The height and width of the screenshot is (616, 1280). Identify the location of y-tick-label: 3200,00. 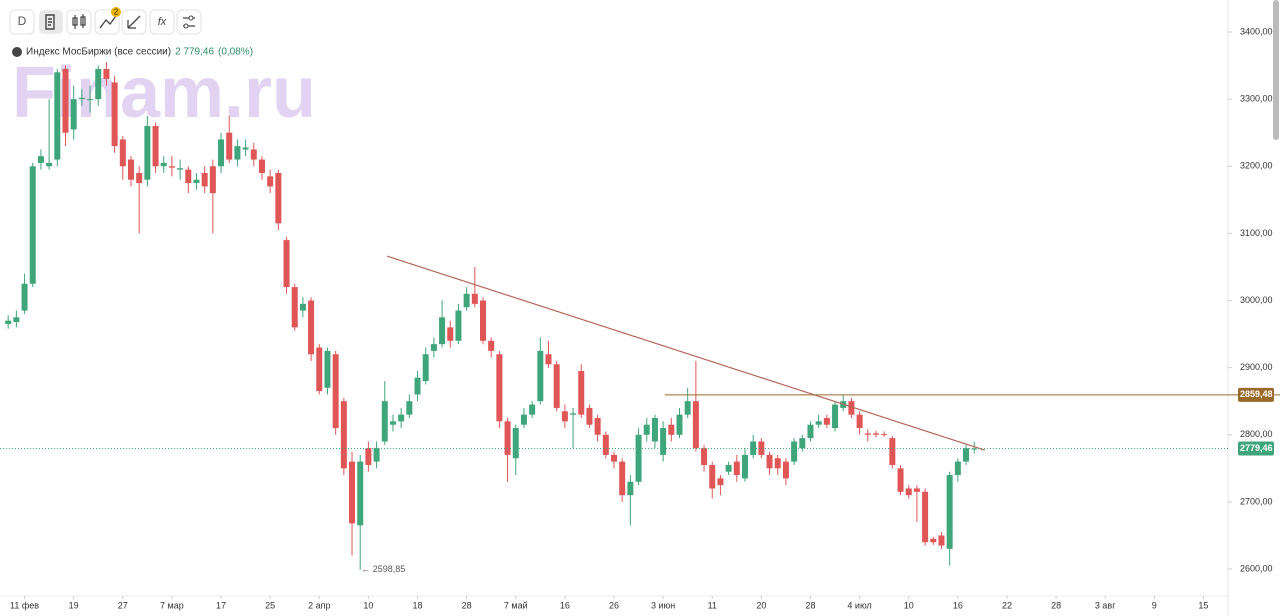
(1256, 166).